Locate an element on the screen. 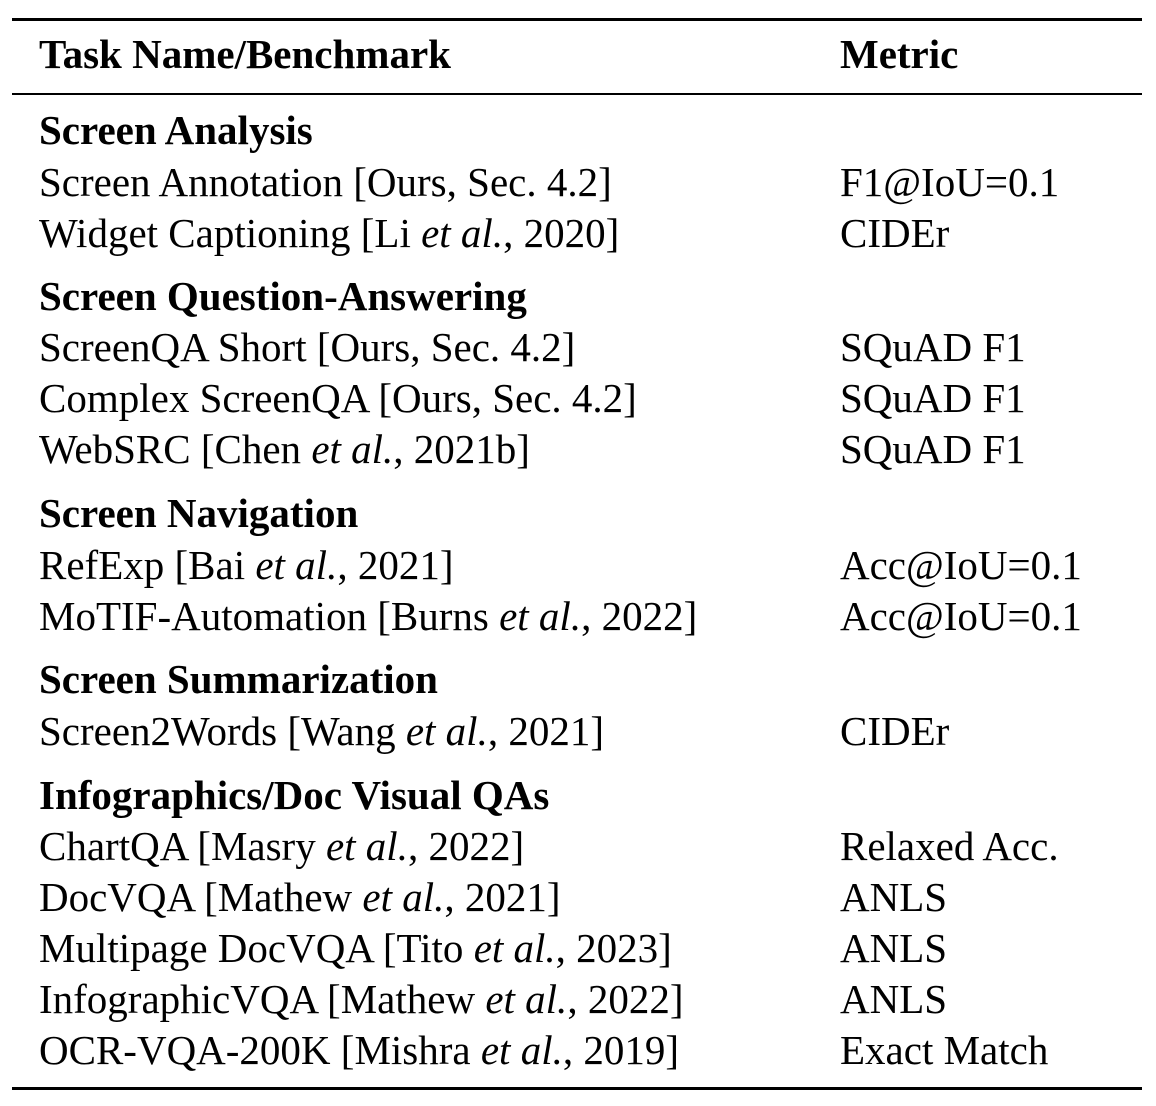 The image size is (1156, 1106). section-title: Screen Summarization is located at coordinates (238, 679).